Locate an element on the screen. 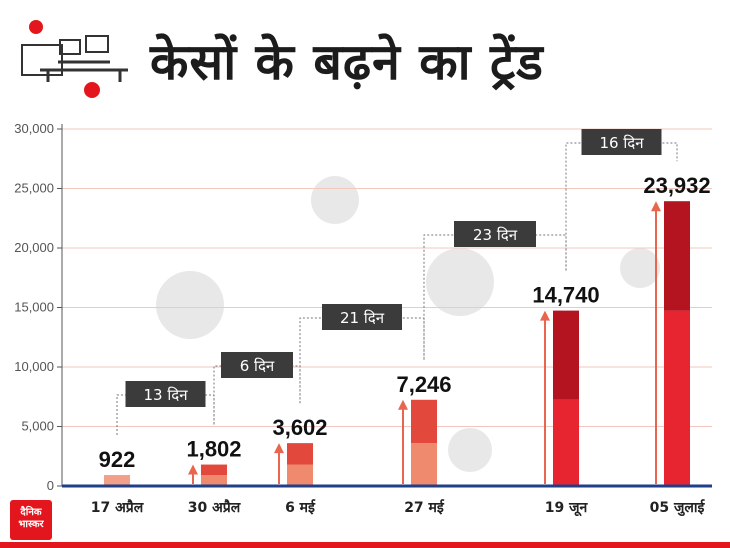 The height and width of the screenshot is (548, 730). bar is located at coordinates (117, 480).